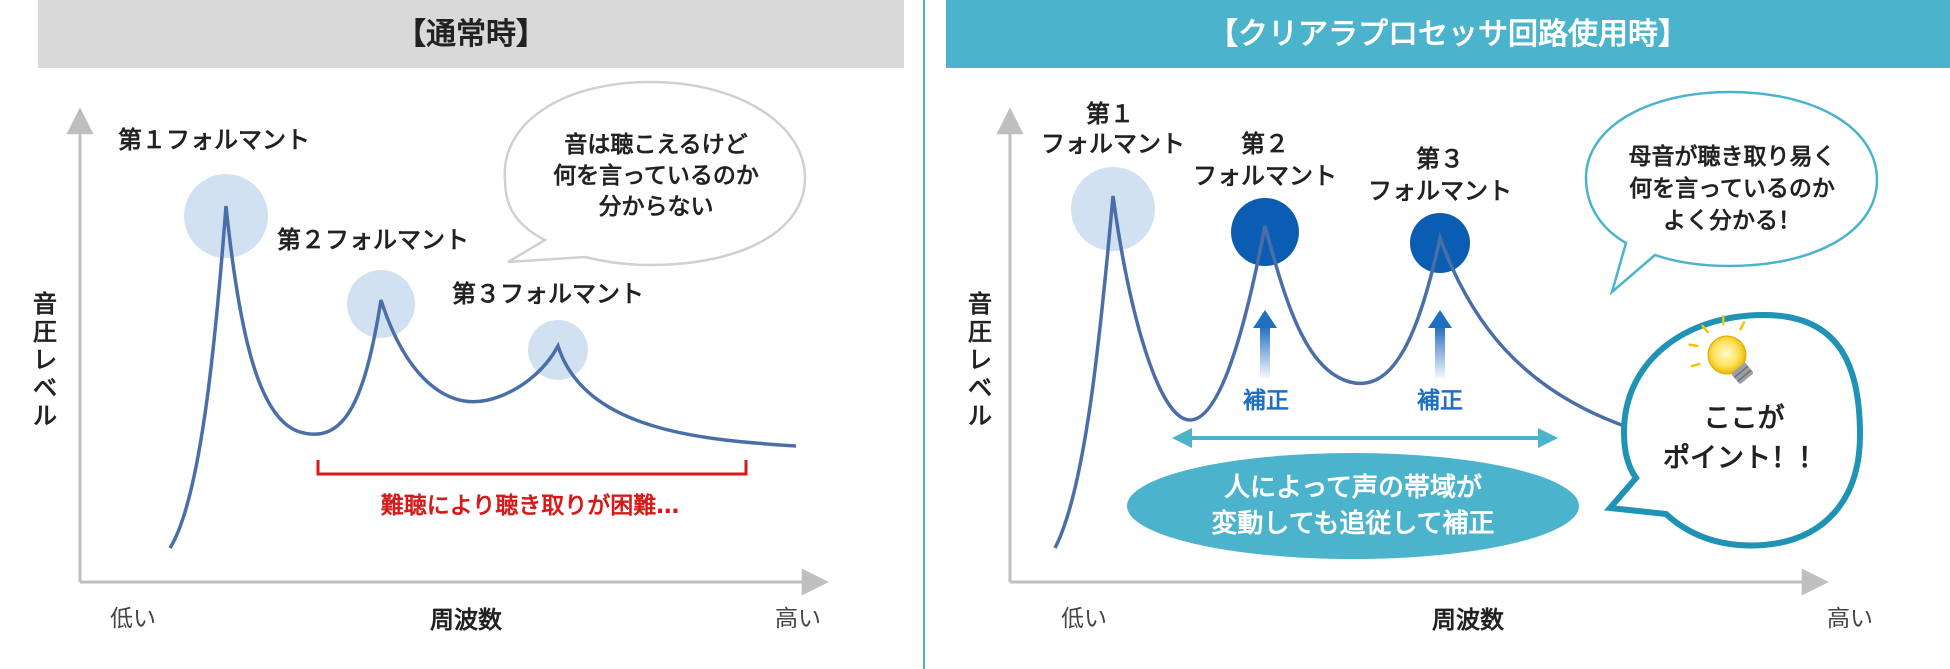 This screenshot has width=1950, height=669. What do you see at coordinates (45, 332) in the screenshot?
I see `left-y-label-char: 圧` at bounding box center [45, 332].